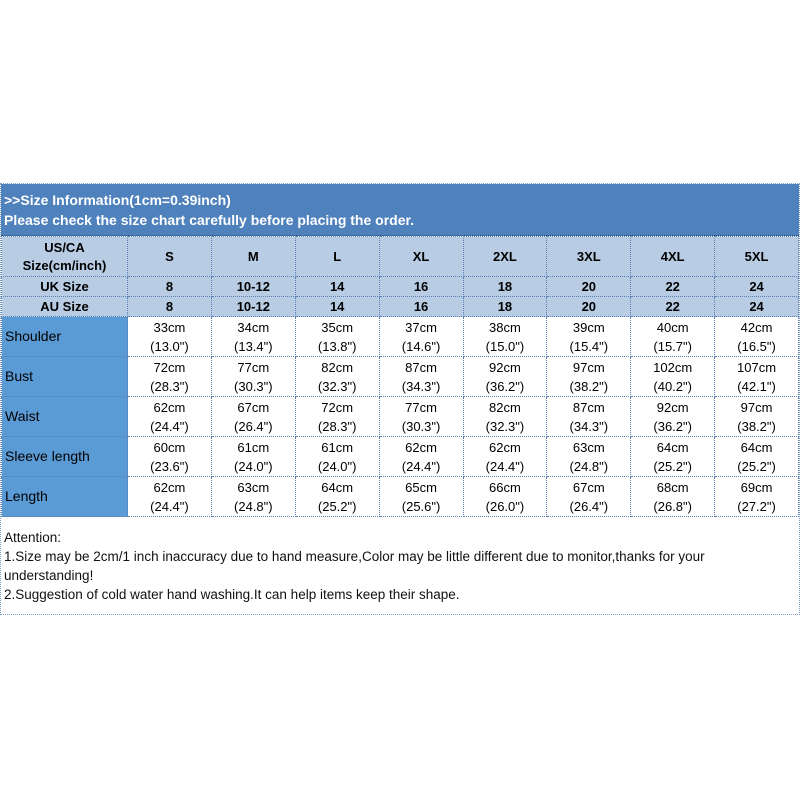 This screenshot has height=800, width=800. Describe the element at coordinates (253, 256) in the screenshot. I see `size-cell: M` at that location.